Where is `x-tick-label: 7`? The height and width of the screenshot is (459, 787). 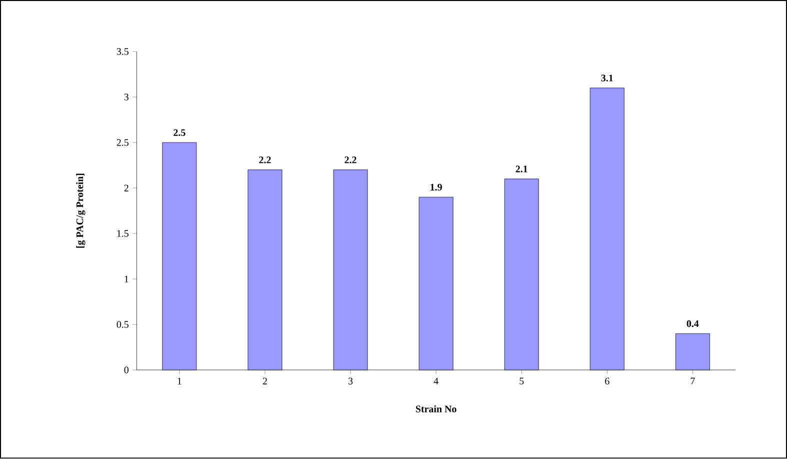
x-tick-label: 7 is located at coordinates (692, 381).